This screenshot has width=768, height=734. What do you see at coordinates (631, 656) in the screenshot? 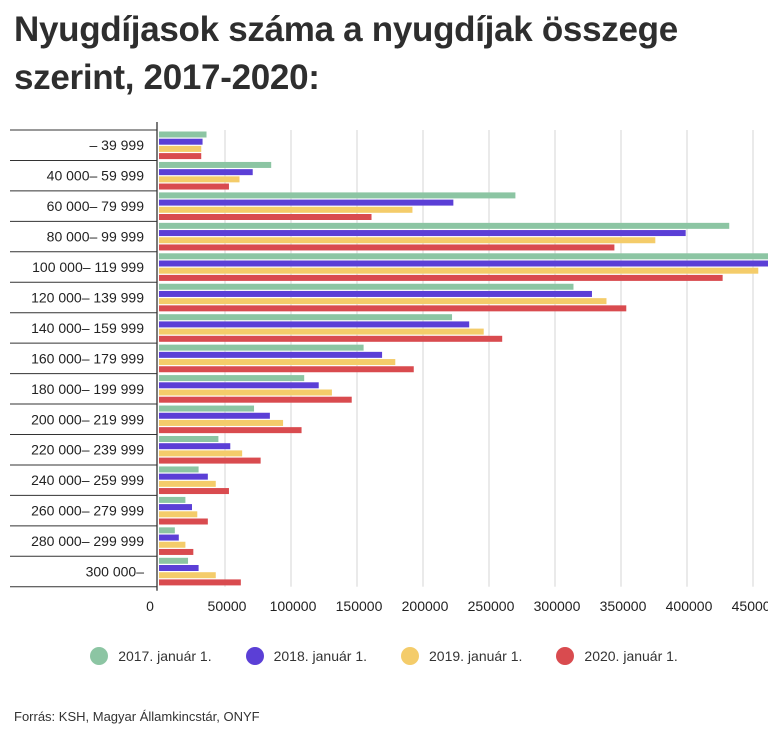
I see `legend-label: 2020. január 1.` at bounding box center [631, 656].